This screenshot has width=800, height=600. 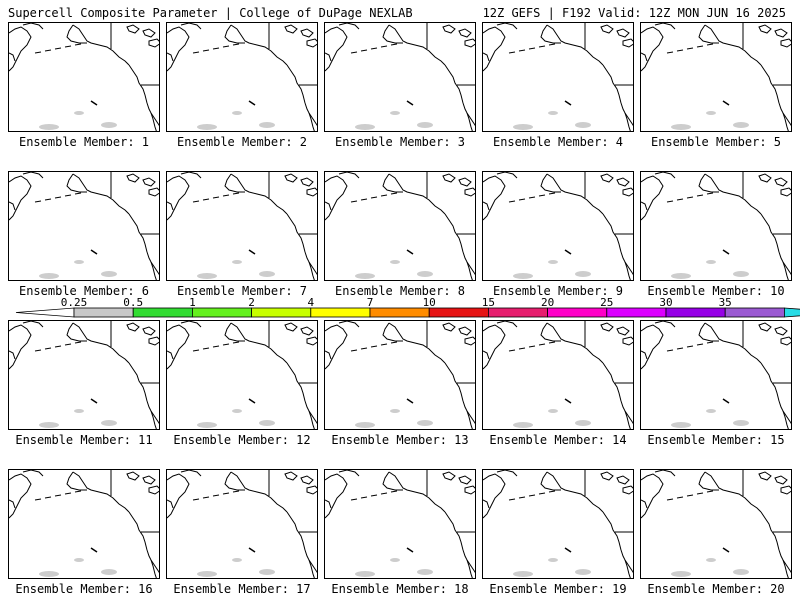 I want to click on ensemble-member-label: Ensemble Member: 4, so click(x=558, y=142).